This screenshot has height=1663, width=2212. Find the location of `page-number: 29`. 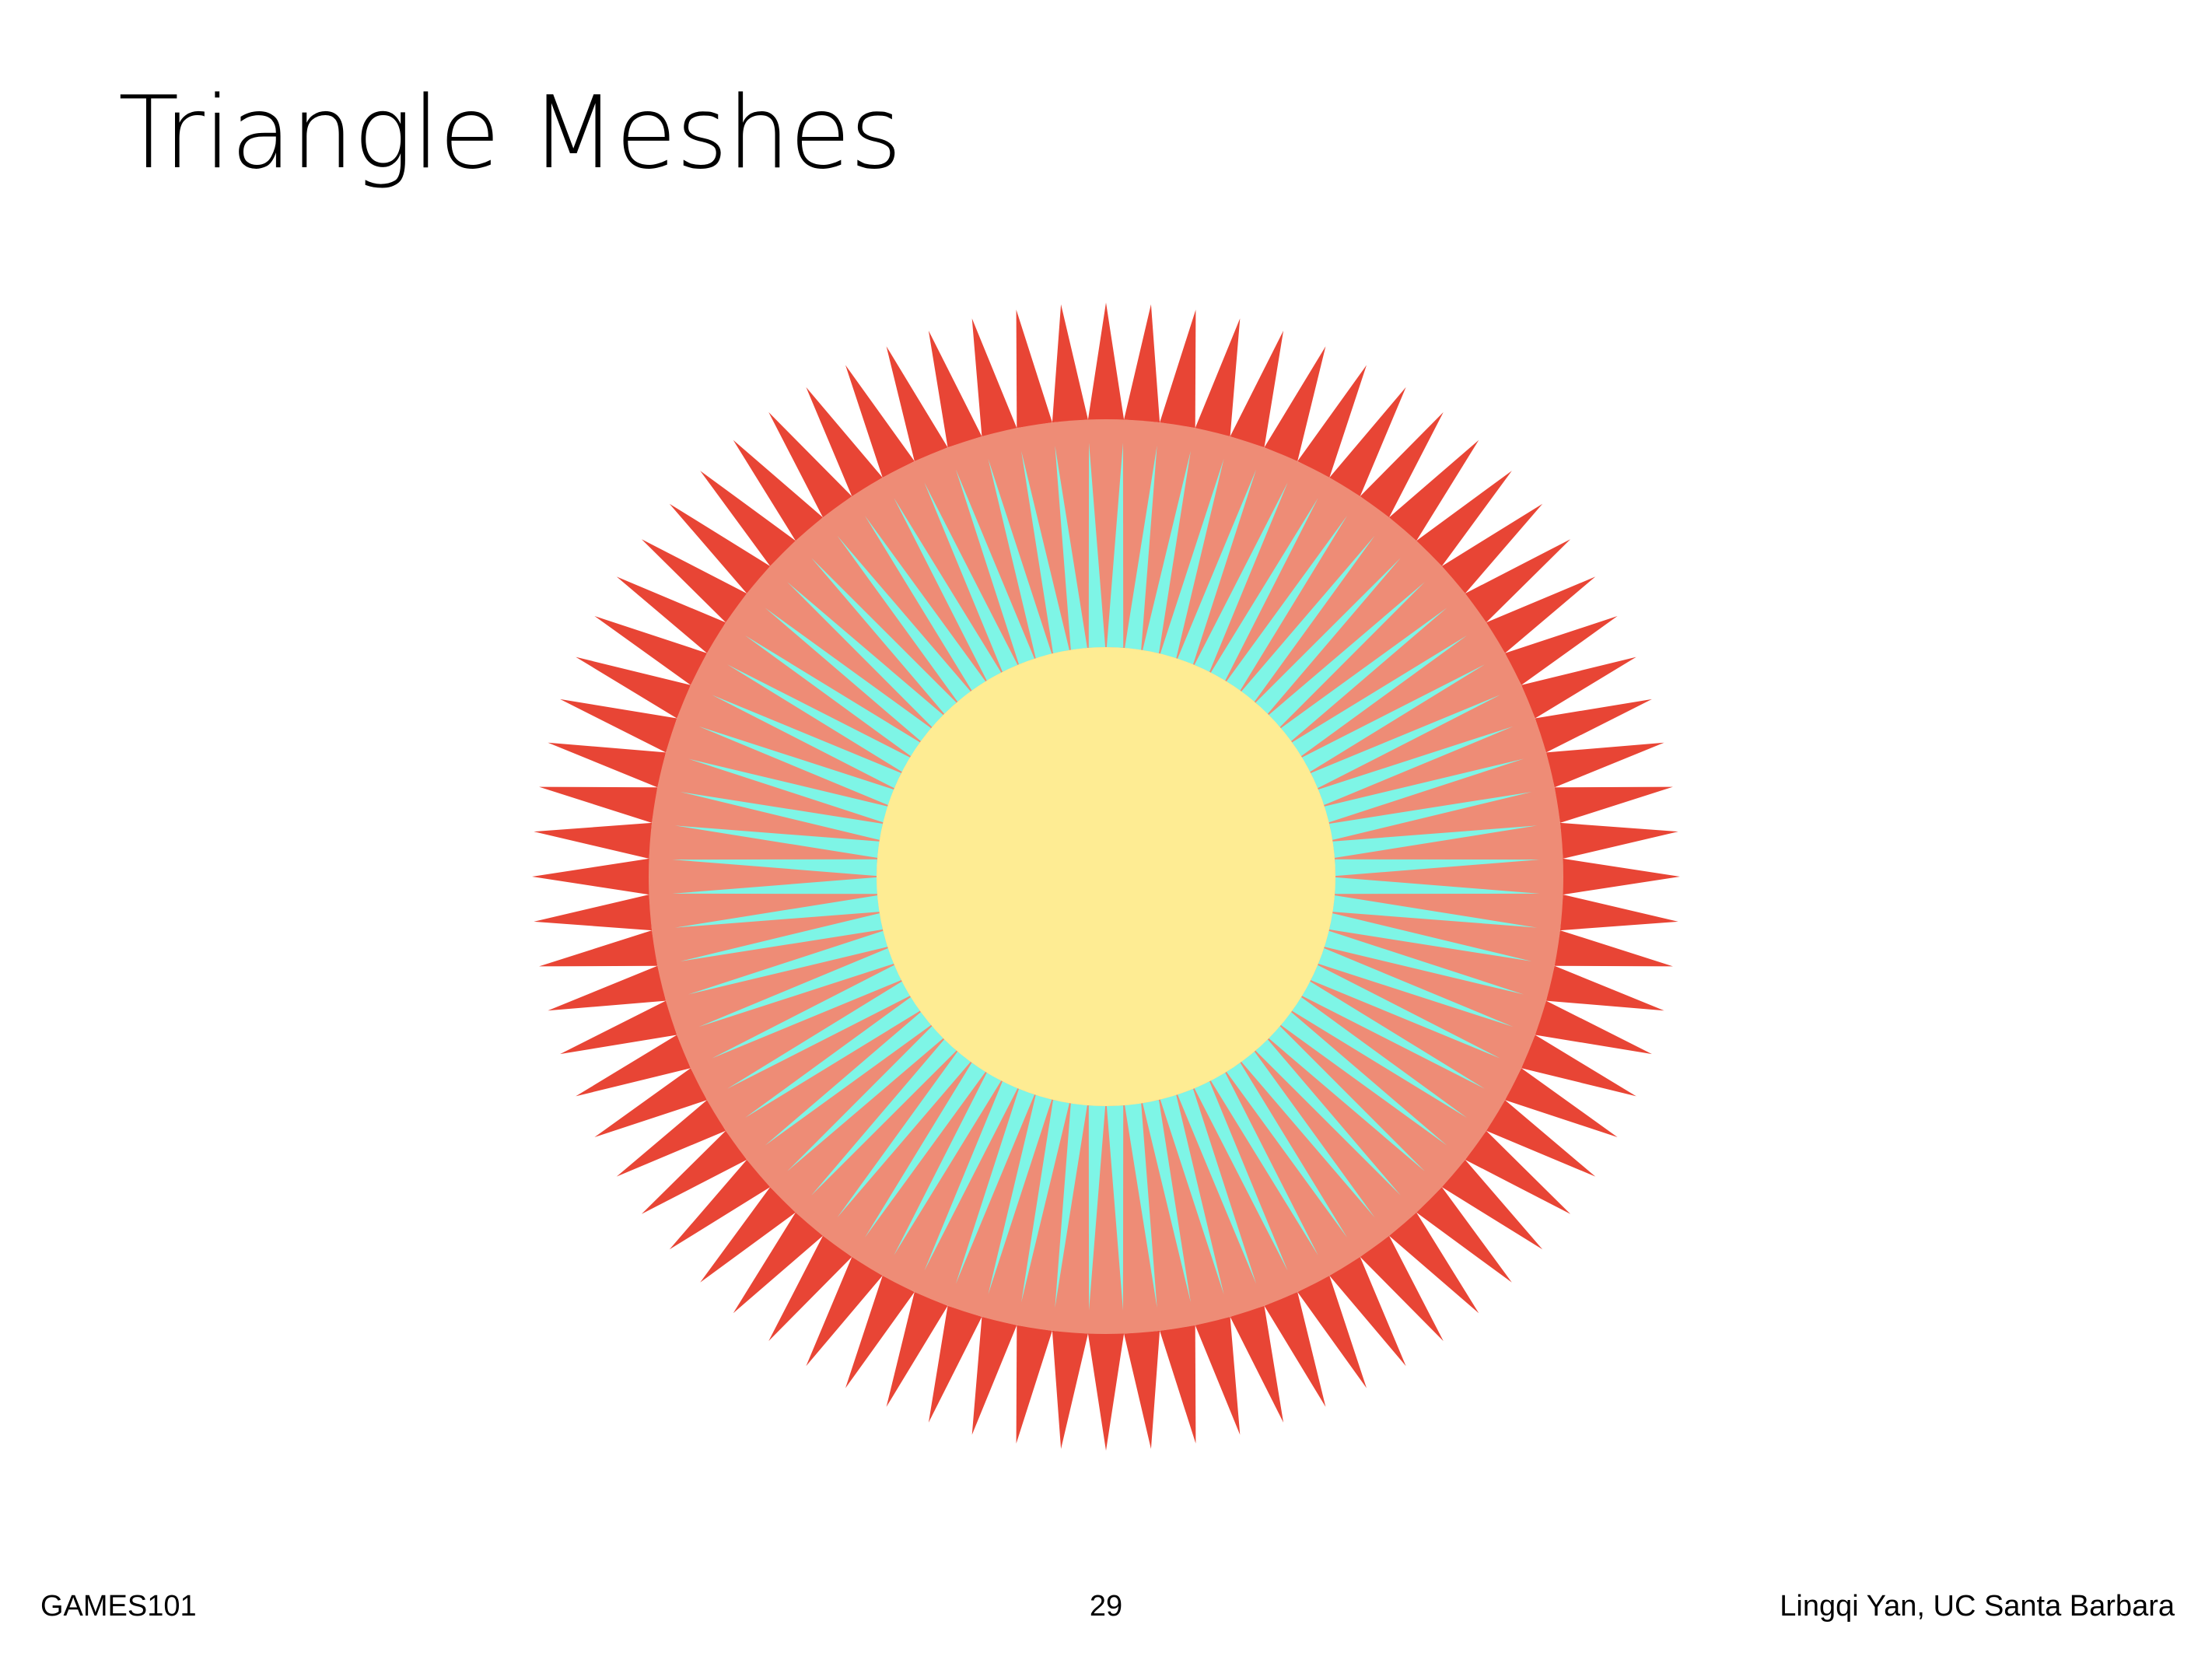

page-number: 29 is located at coordinates (1106, 1606).